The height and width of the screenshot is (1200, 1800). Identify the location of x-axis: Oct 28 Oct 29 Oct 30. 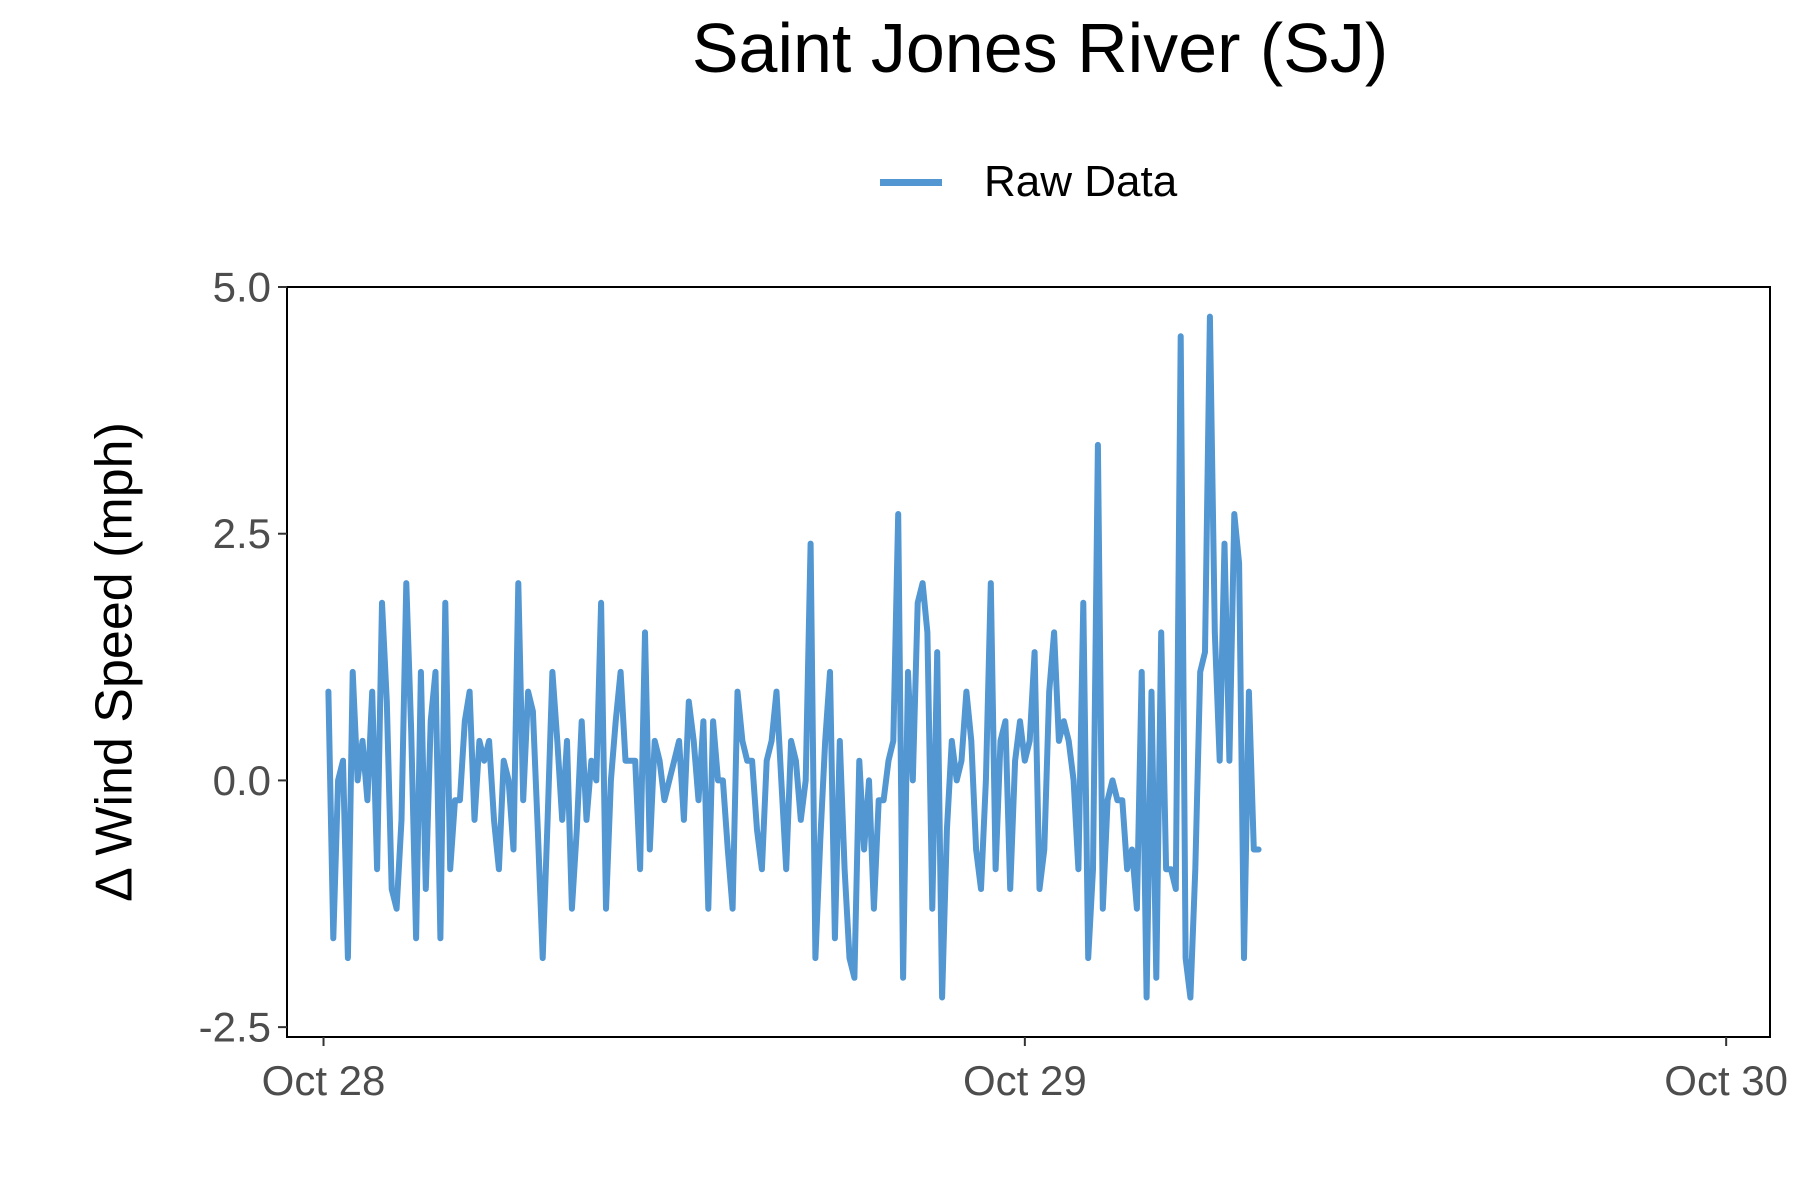
(1025, 1070).